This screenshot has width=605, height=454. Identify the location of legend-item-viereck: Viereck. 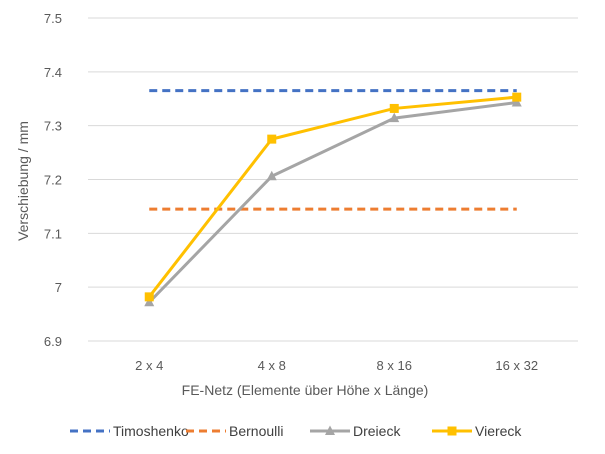
(477, 431).